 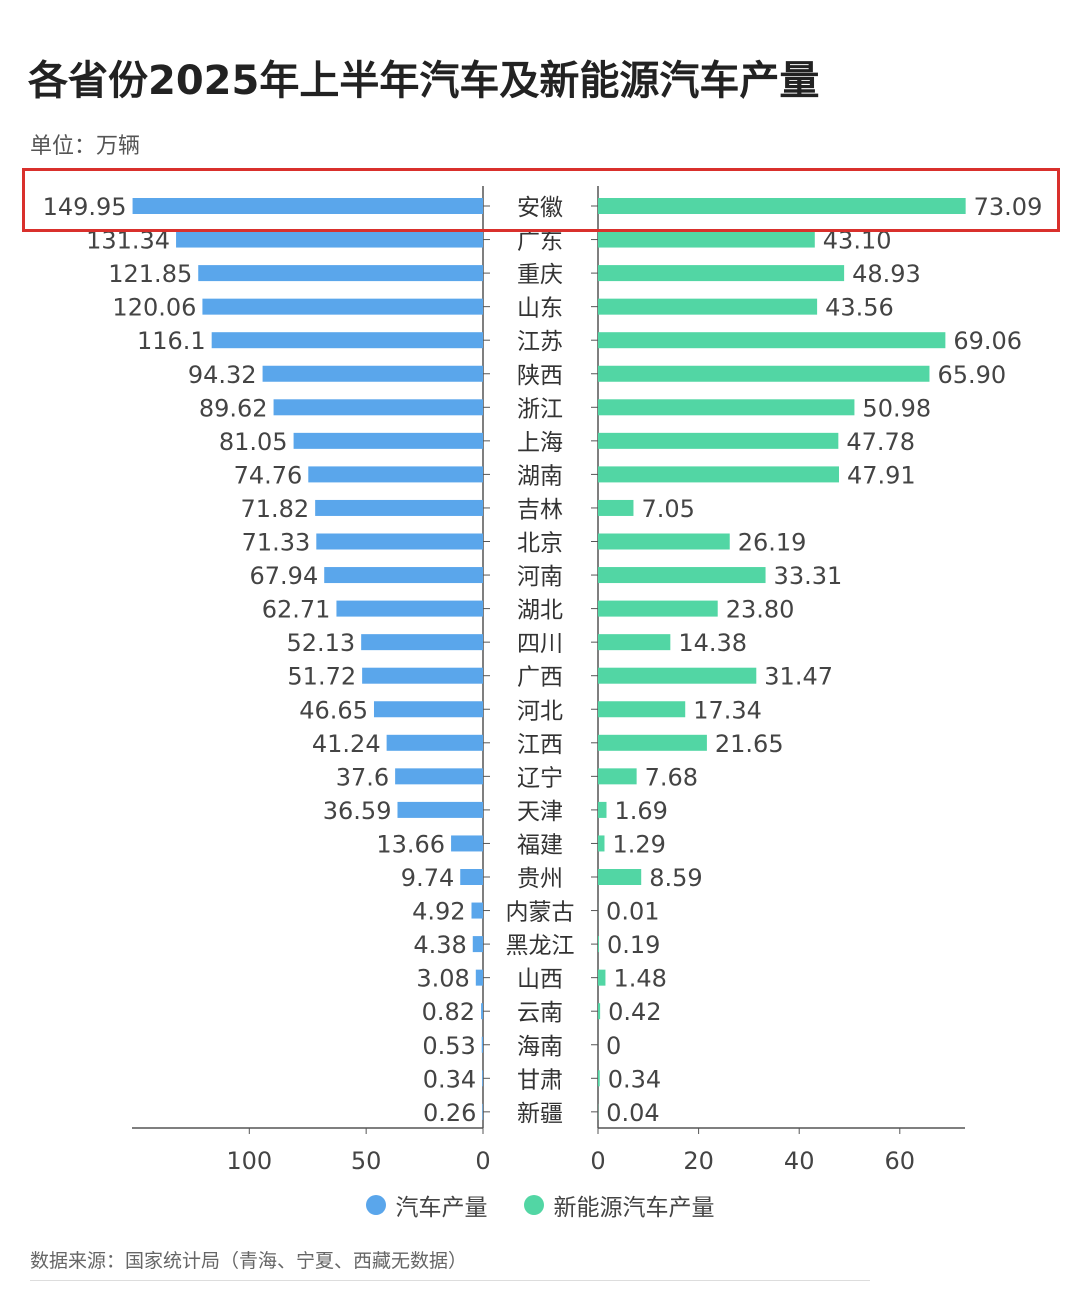 I want to click on category-label: 广西, so click(x=540, y=678).